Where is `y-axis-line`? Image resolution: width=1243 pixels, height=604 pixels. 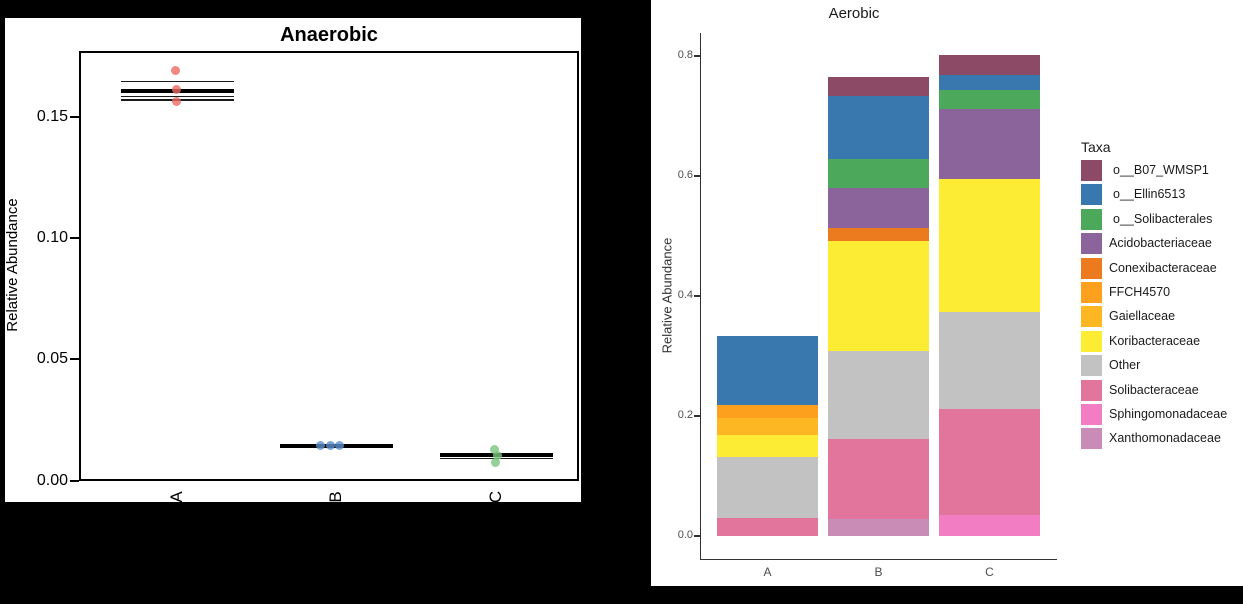
y-axis-line is located at coordinates (700, 296).